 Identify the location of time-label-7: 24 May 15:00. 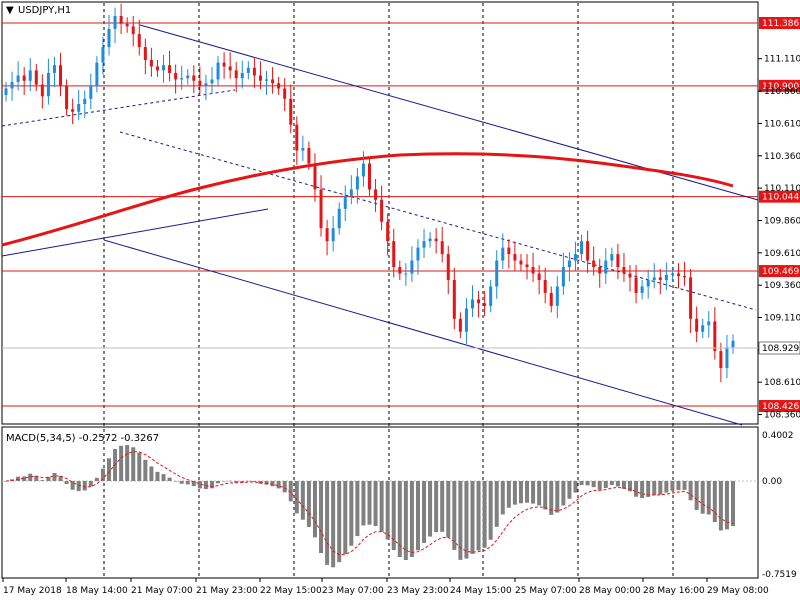
(481, 591).